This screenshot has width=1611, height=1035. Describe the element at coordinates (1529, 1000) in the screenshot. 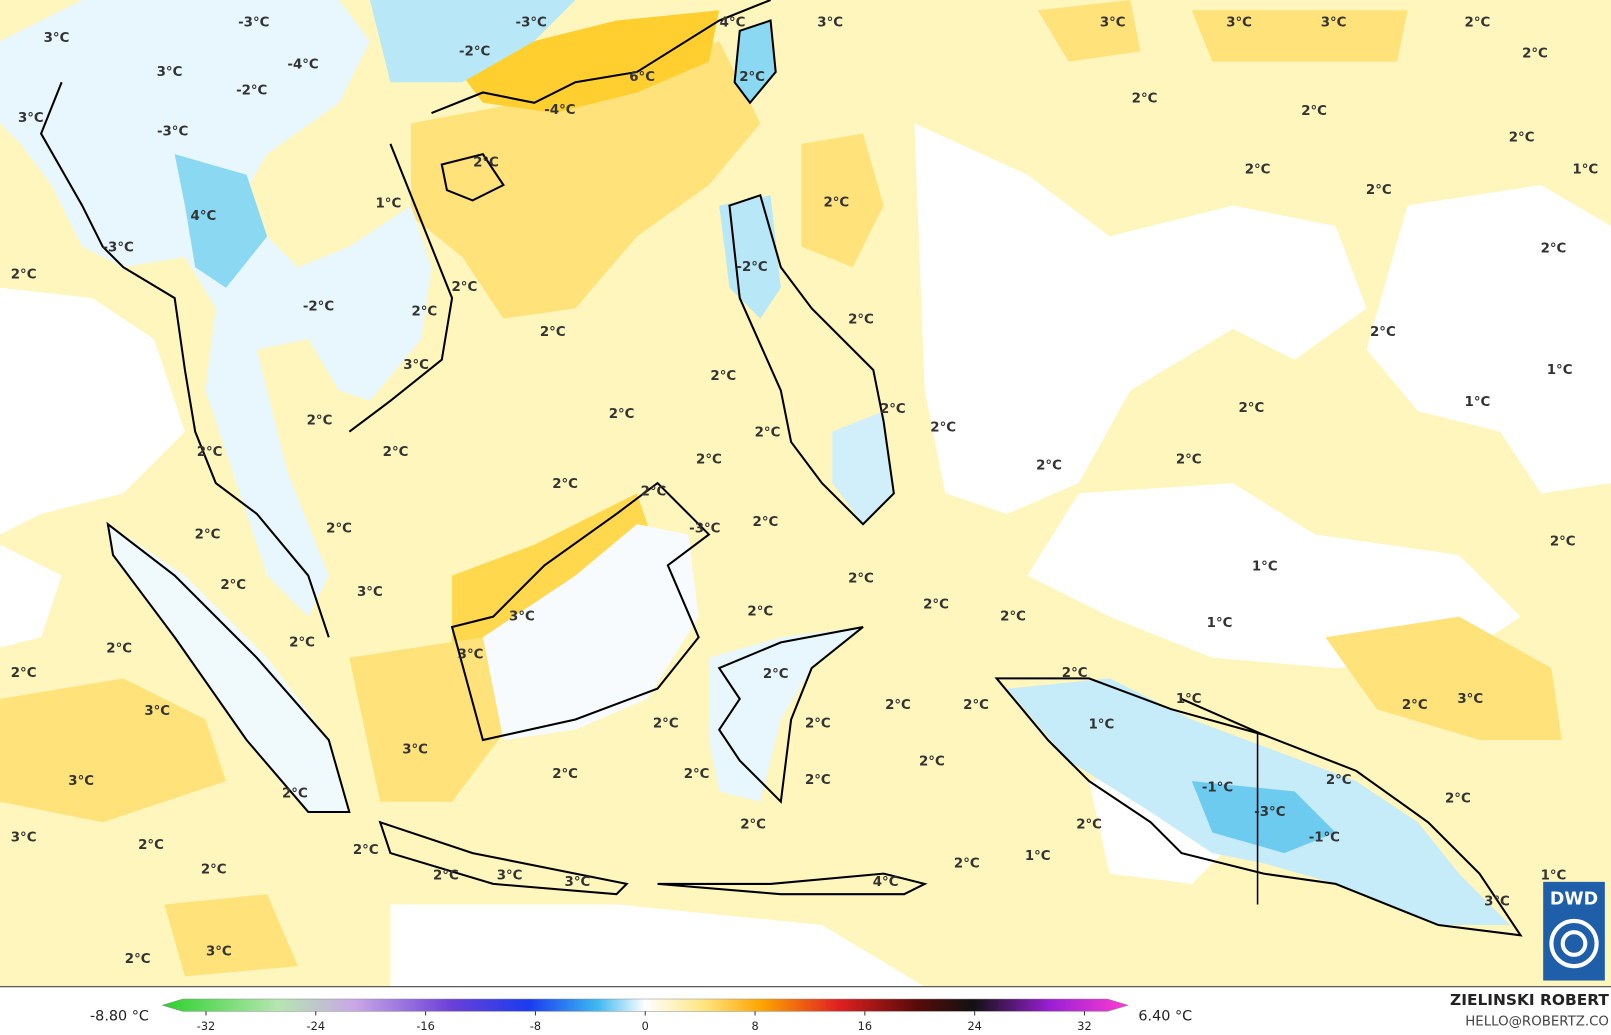

I see `credit-name: ZIELINSKI ROBERT` at that location.